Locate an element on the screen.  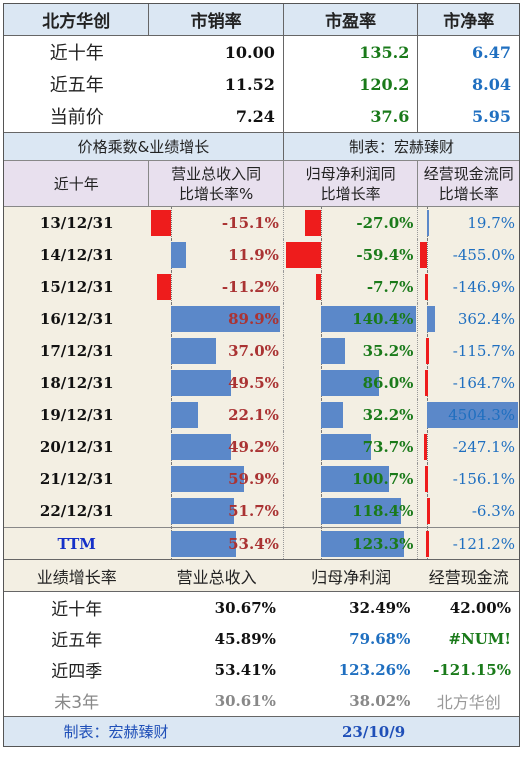
growth-cell: -11.2% is located at coordinates (216, 287).